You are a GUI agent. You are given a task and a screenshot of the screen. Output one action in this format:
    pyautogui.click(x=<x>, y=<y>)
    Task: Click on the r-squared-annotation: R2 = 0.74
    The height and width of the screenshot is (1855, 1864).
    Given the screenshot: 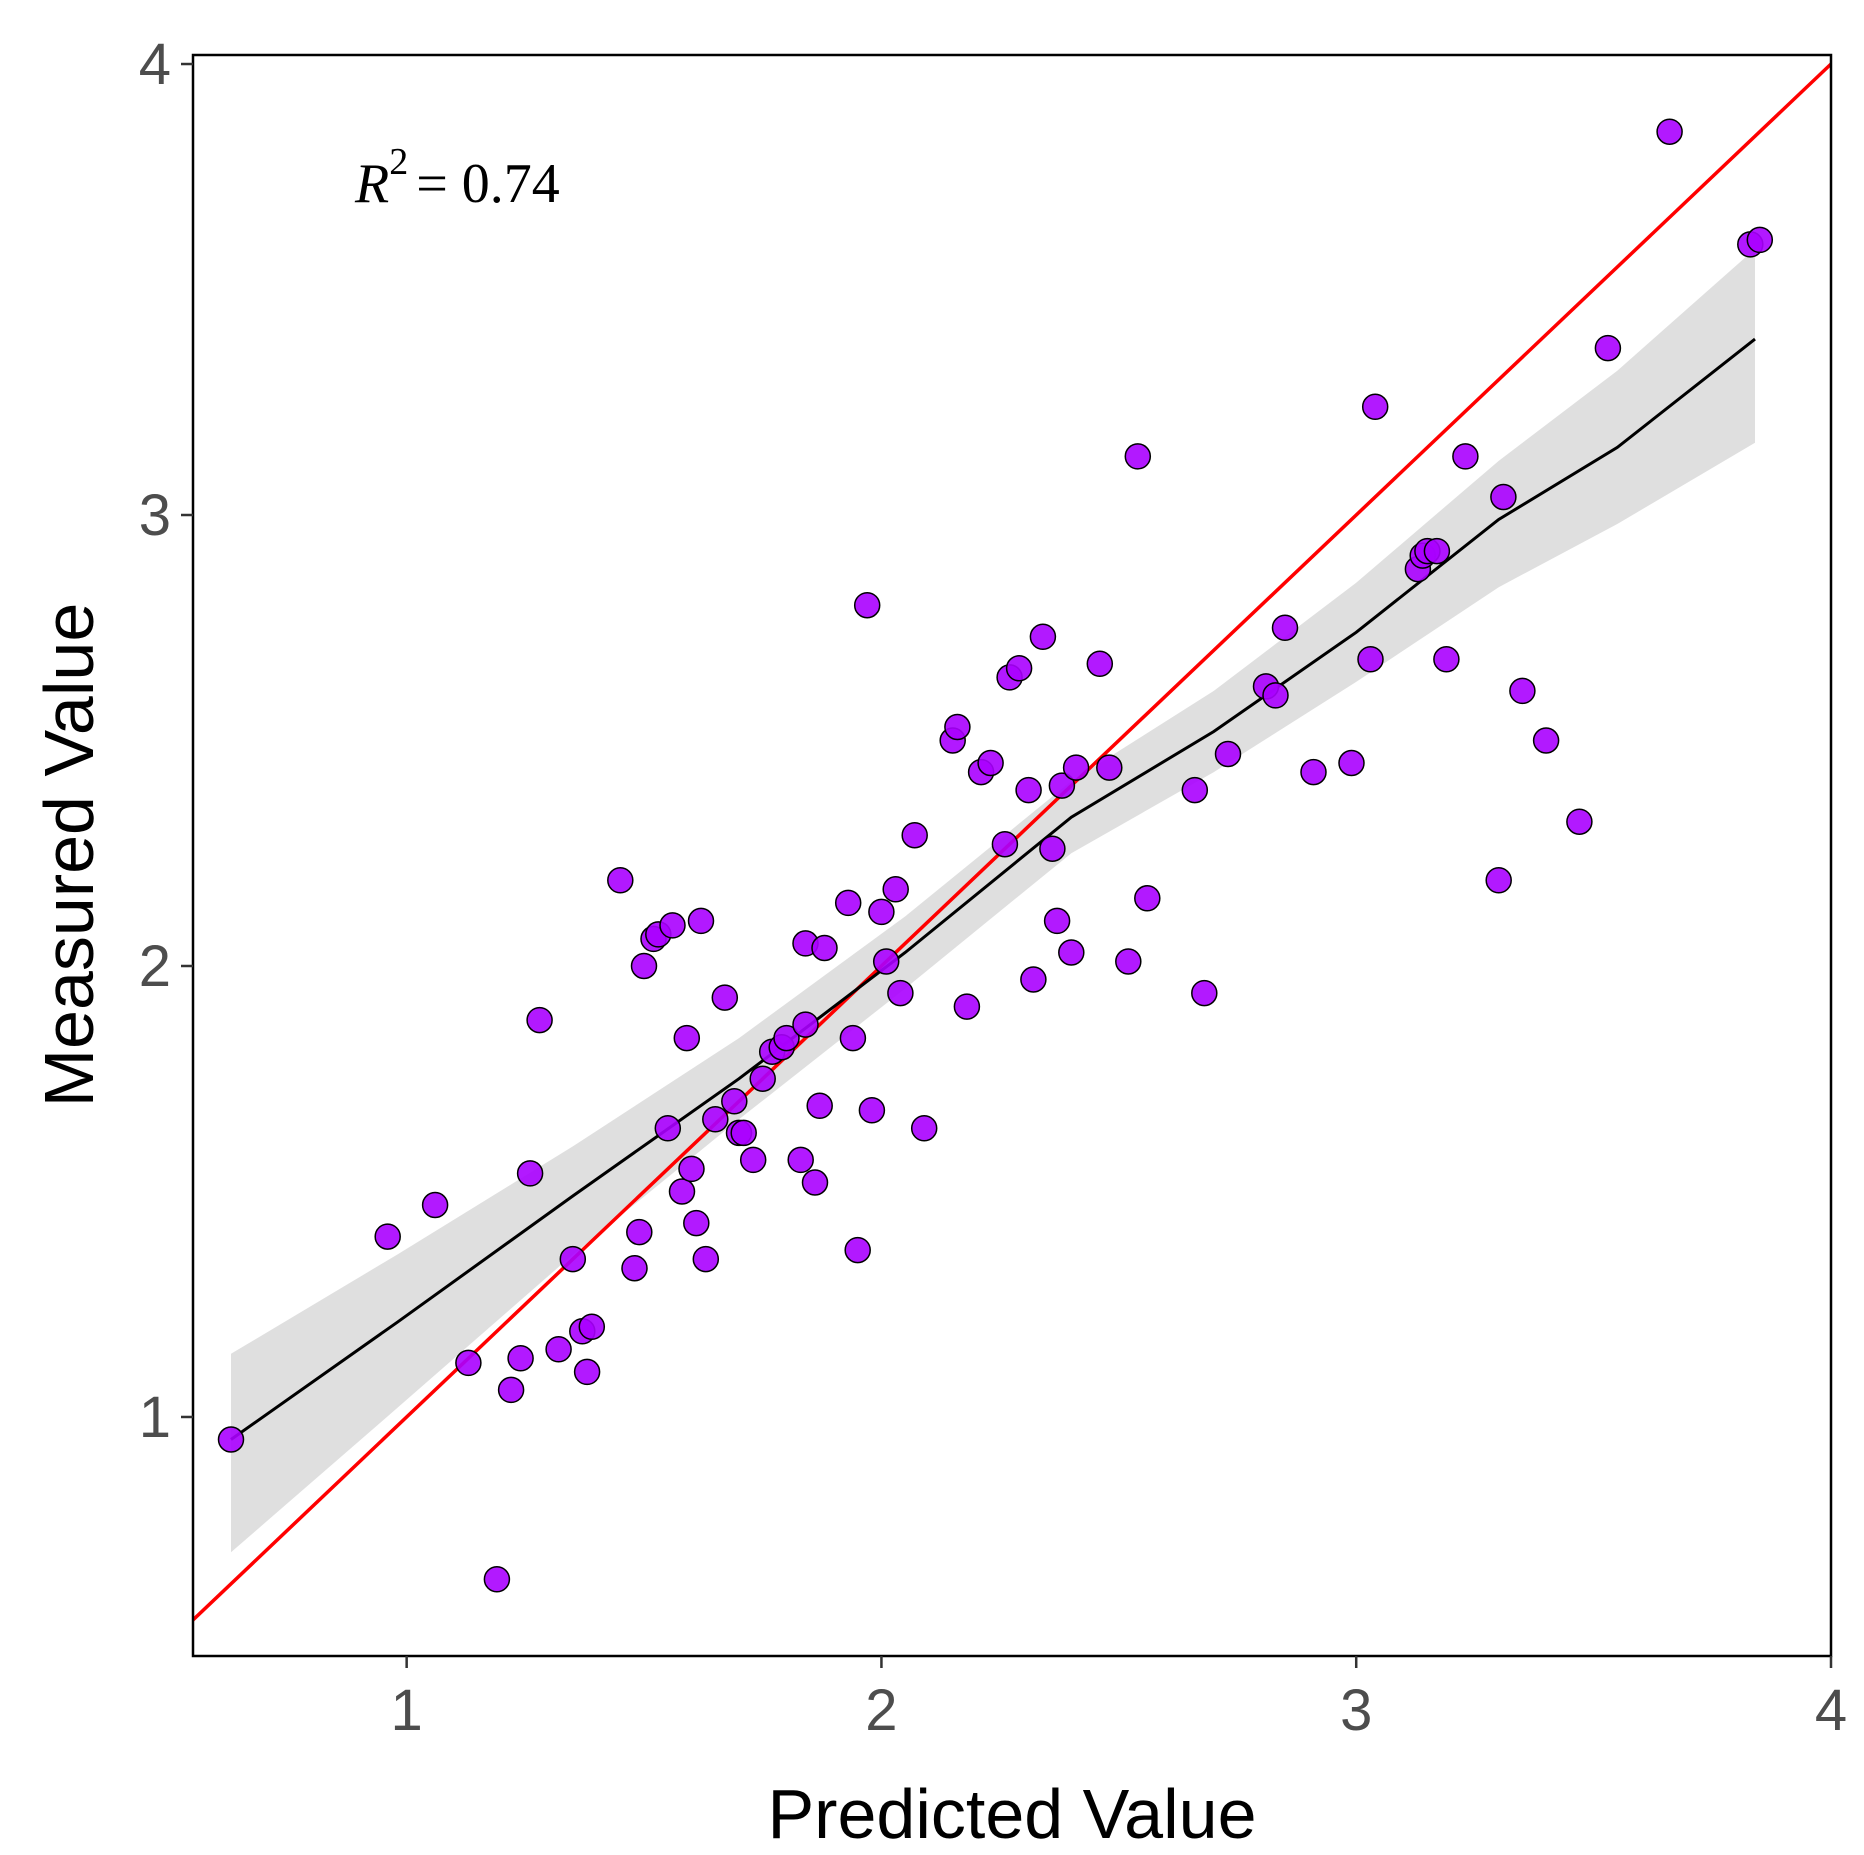 What is the action you would take?
    pyautogui.click(x=457, y=178)
    